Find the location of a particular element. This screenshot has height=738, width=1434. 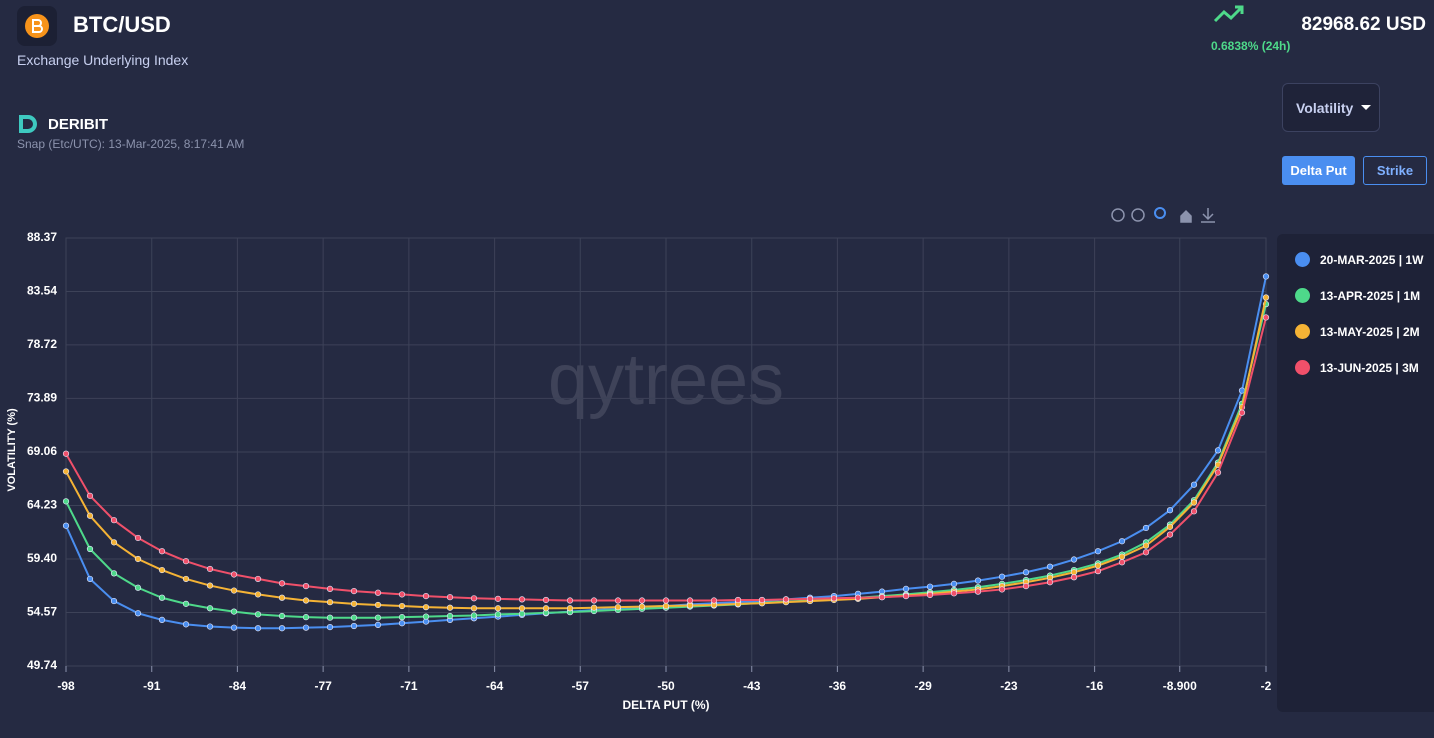

delta-put-button: Delta Put is located at coordinates (1318, 170).